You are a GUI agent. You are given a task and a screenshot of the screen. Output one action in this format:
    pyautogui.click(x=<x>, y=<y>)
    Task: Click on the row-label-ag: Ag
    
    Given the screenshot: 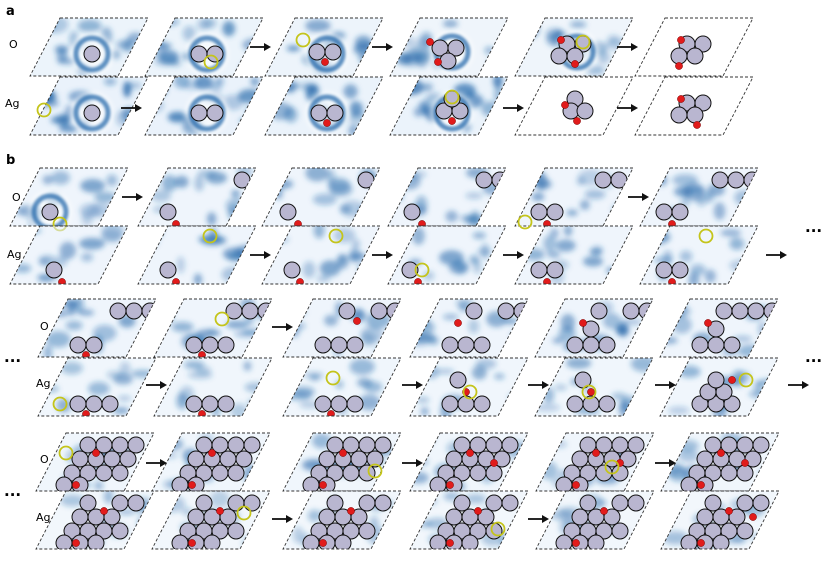 What is the action you would take?
    pyautogui.click(x=14, y=254)
    